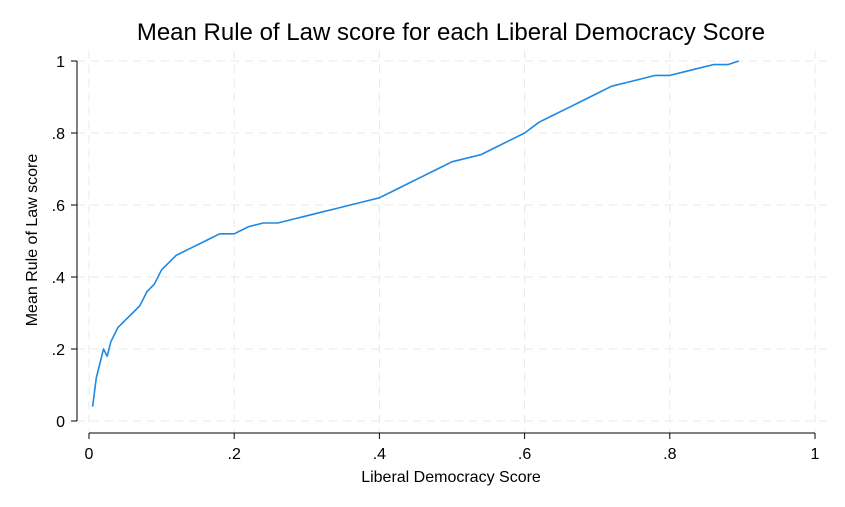  What do you see at coordinates (451, 477) in the screenshot?
I see `x-axis-title: Liberal Democracy Score` at bounding box center [451, 477].